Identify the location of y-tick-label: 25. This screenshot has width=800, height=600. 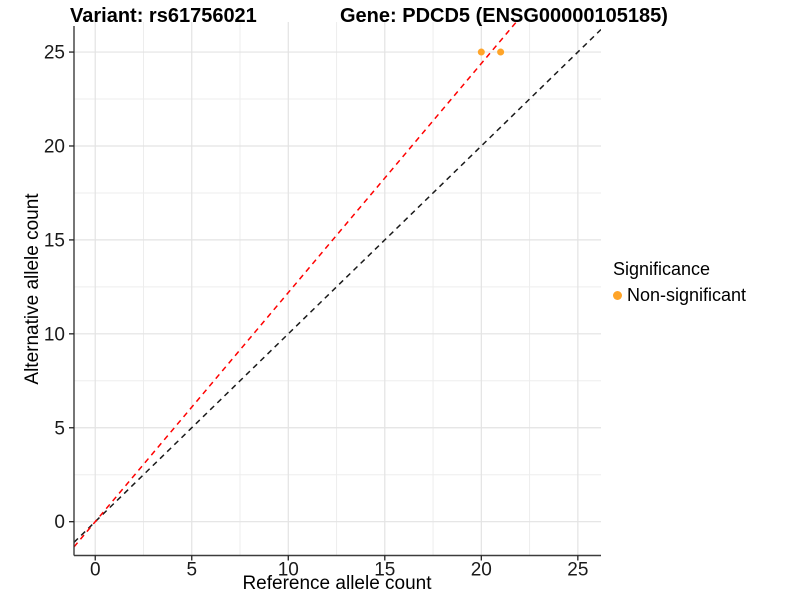
(54, 53).